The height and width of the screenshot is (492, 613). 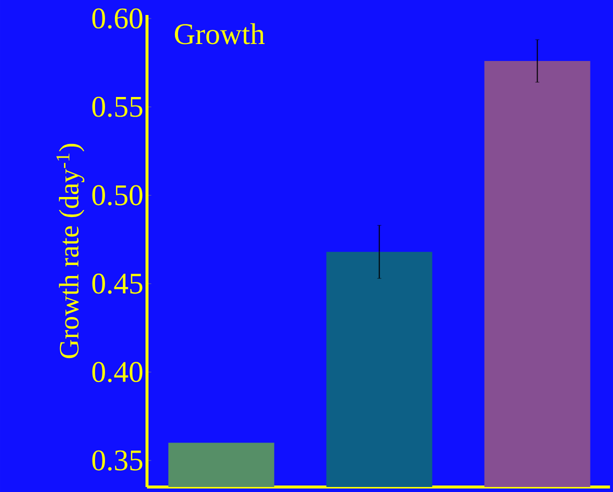 What do you see at coordinates (117, 107) in the screenshot?
I see `y-tick-label: 0.55` at bounding box center [117, 107].